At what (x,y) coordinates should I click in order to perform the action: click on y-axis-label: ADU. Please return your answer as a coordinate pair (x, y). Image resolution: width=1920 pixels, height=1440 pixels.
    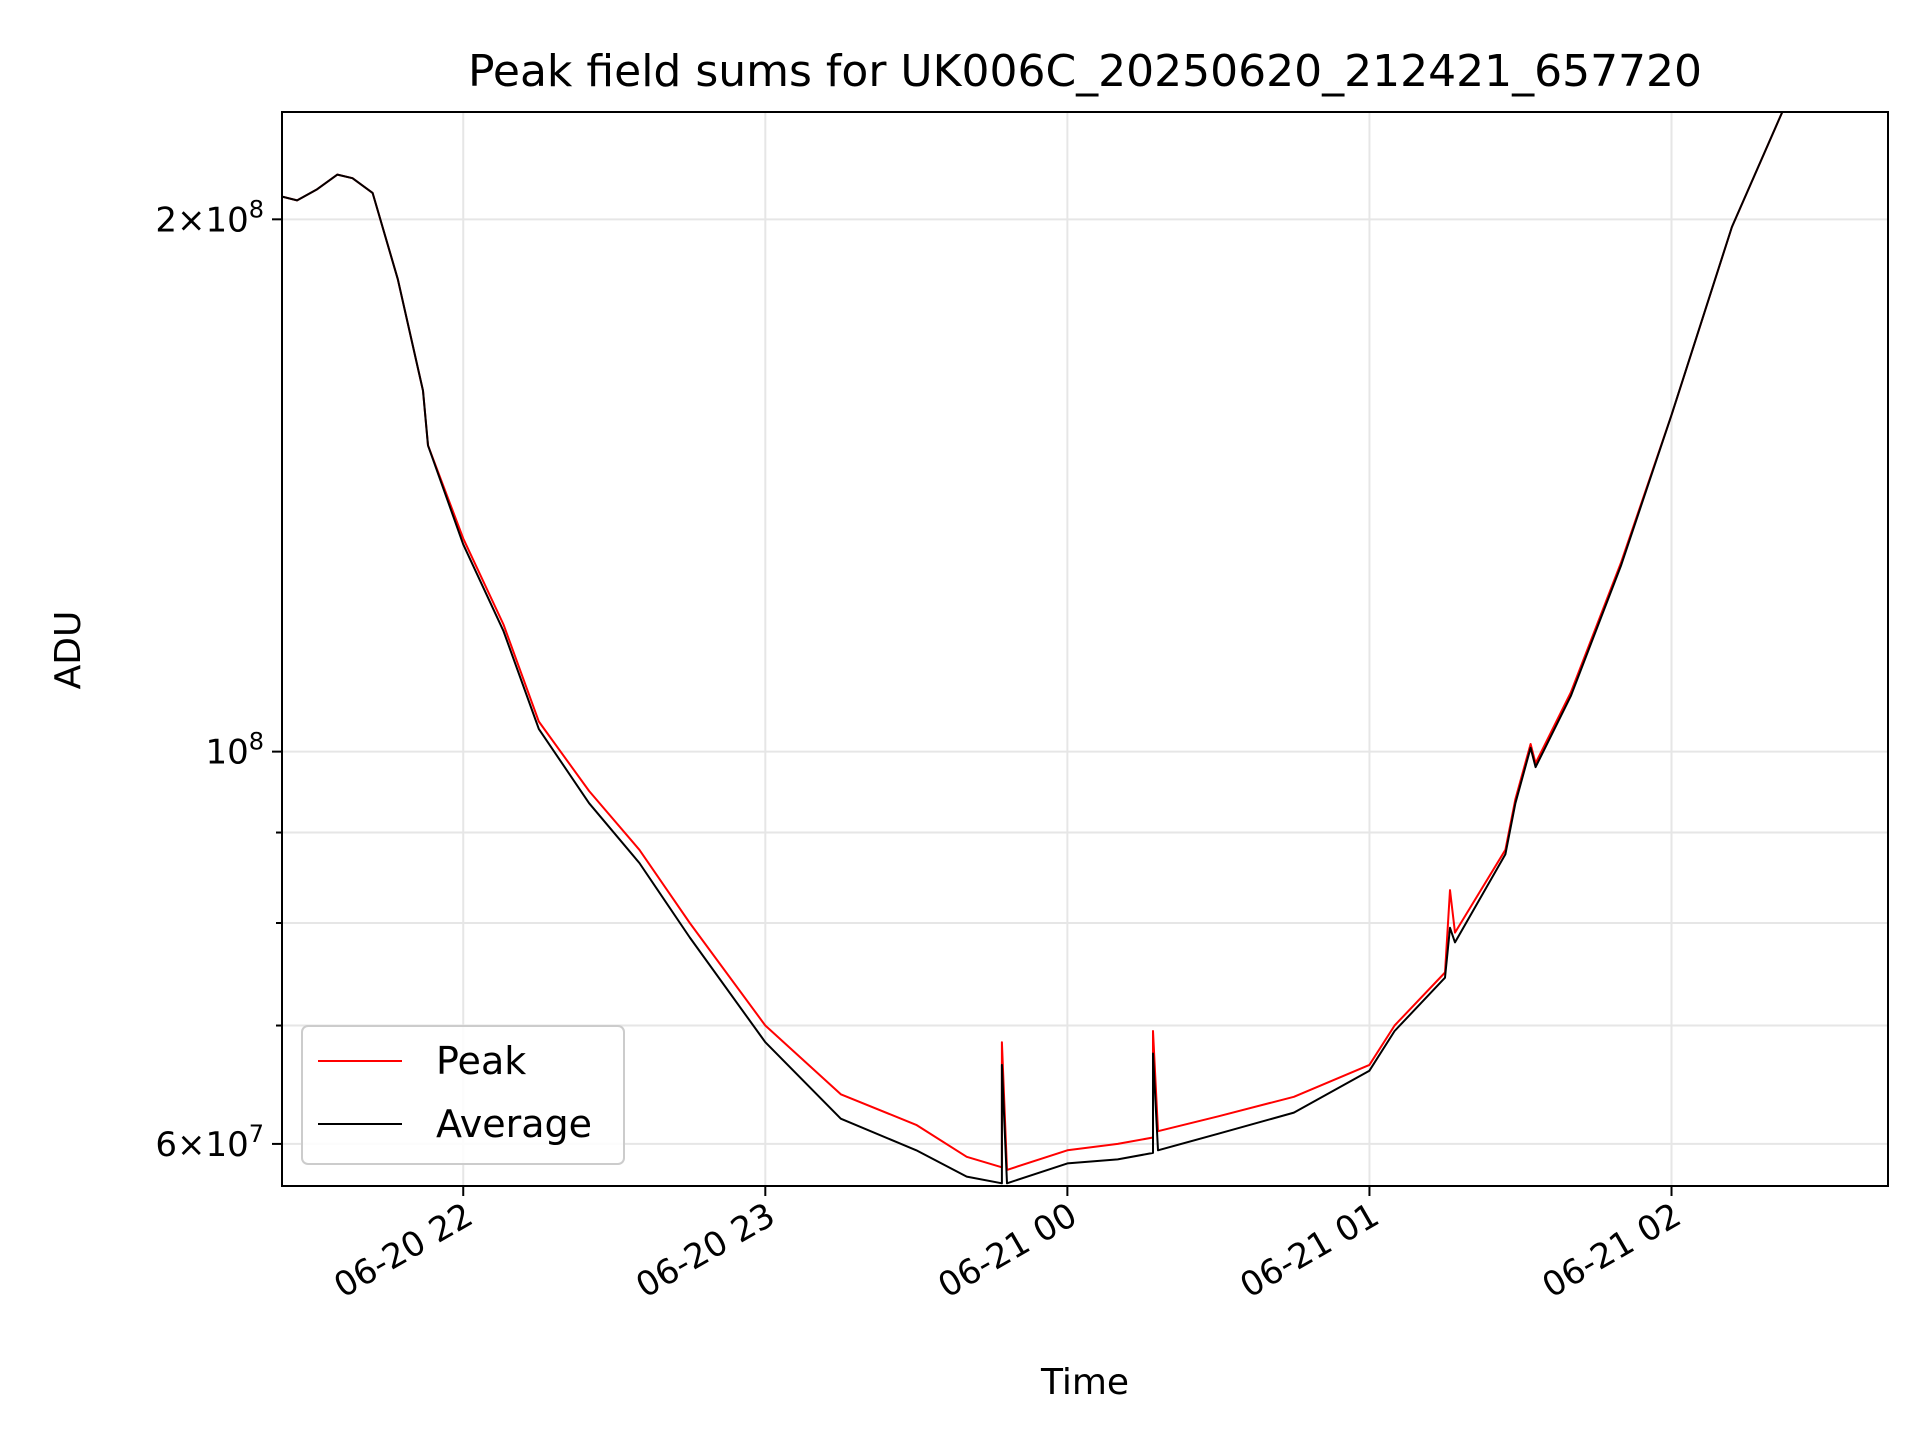
    Looking at the image, I should click on (68, 650).